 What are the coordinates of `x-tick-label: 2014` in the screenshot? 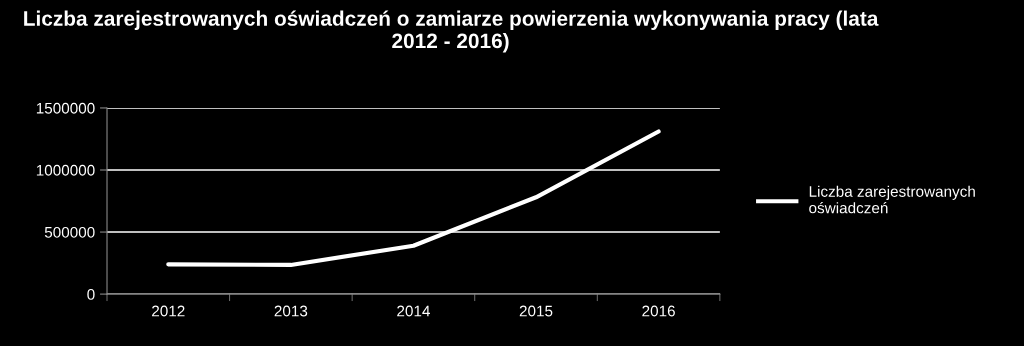 It's located at (413, 311).